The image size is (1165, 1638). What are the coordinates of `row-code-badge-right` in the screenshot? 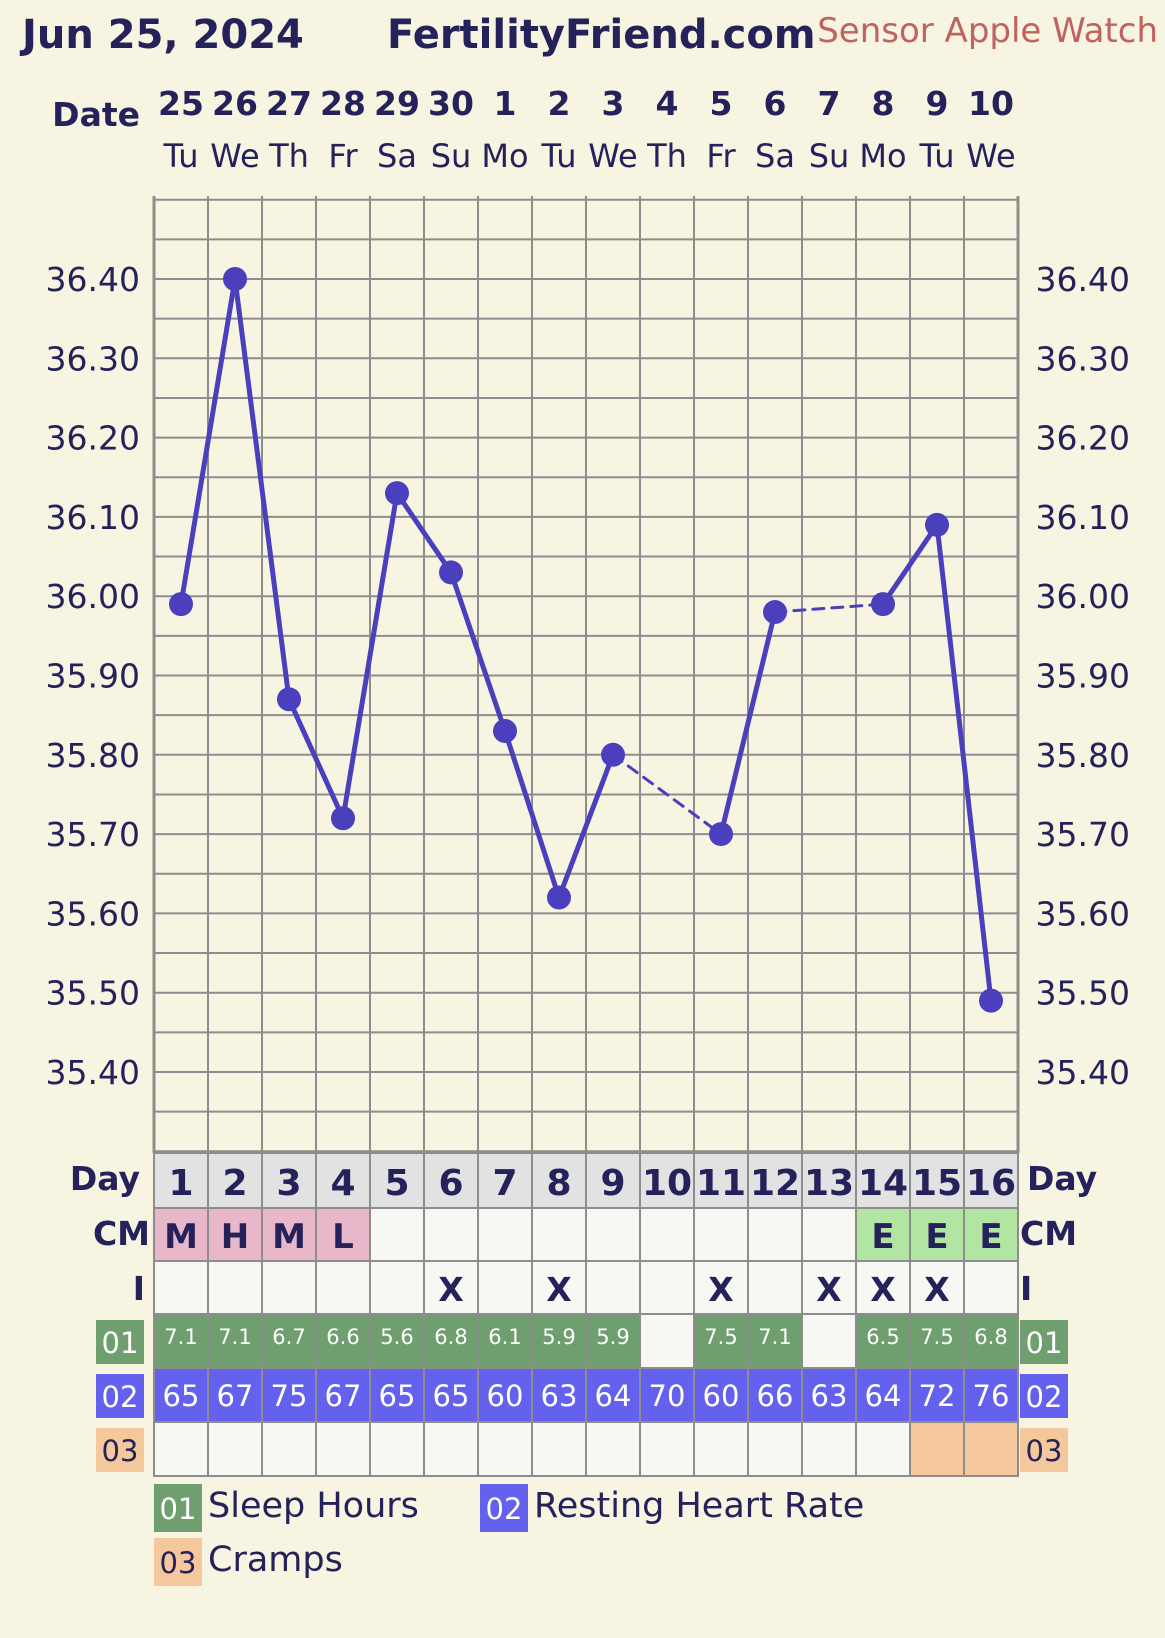 It's located at (1044, 1450).